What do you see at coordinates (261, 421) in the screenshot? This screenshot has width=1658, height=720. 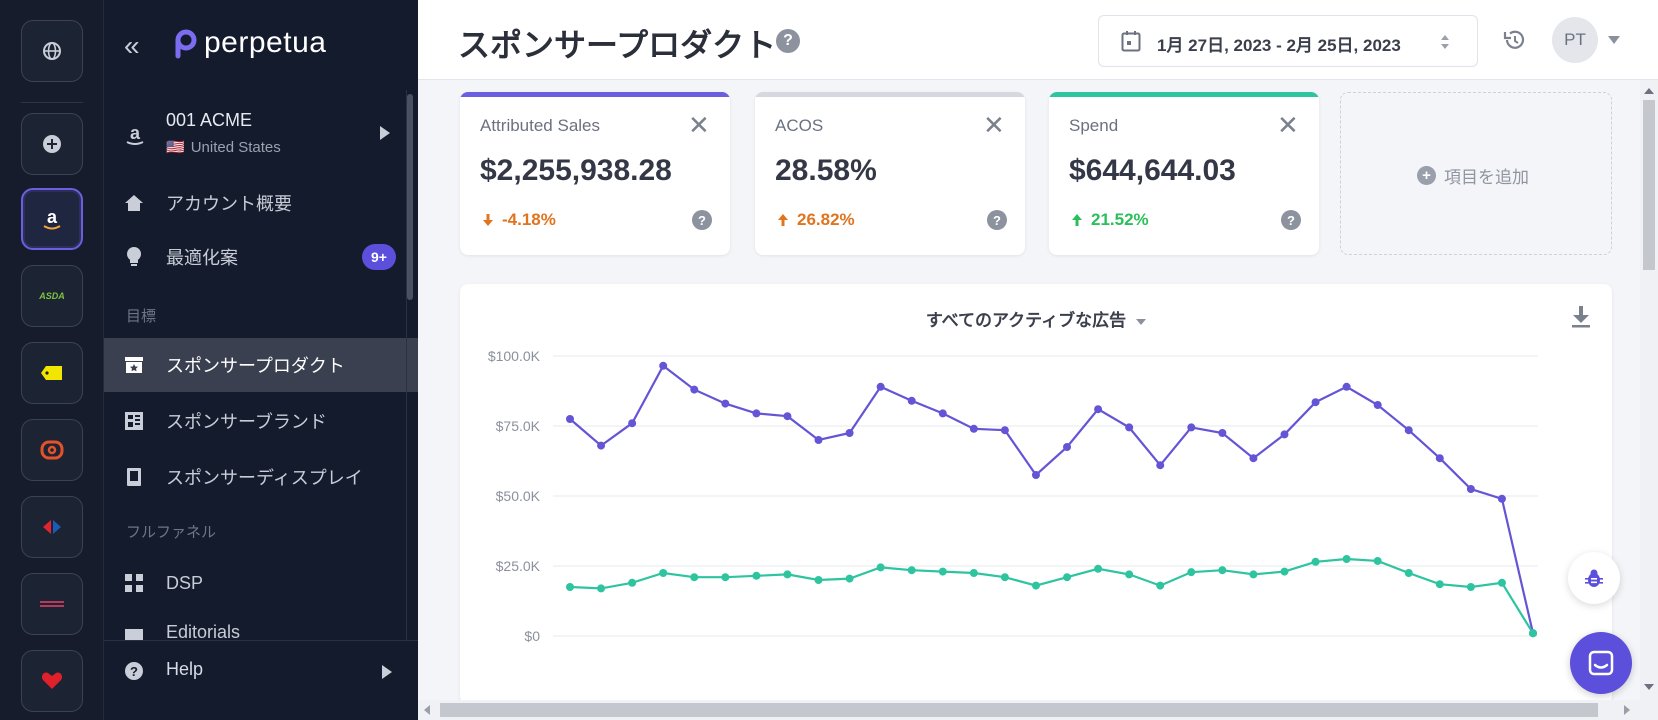 I see `sidebar-item-sponsored-brands: スポンサーブランド` at bounding box center [261, 421].